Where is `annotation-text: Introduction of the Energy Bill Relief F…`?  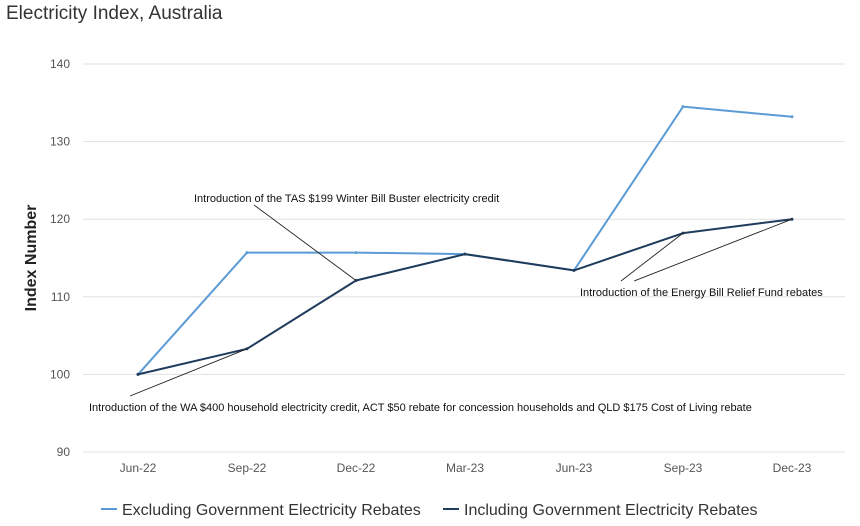 annotation-text: Introduction of the Energy Bill Relief F… is located at coordinates (701, 293).